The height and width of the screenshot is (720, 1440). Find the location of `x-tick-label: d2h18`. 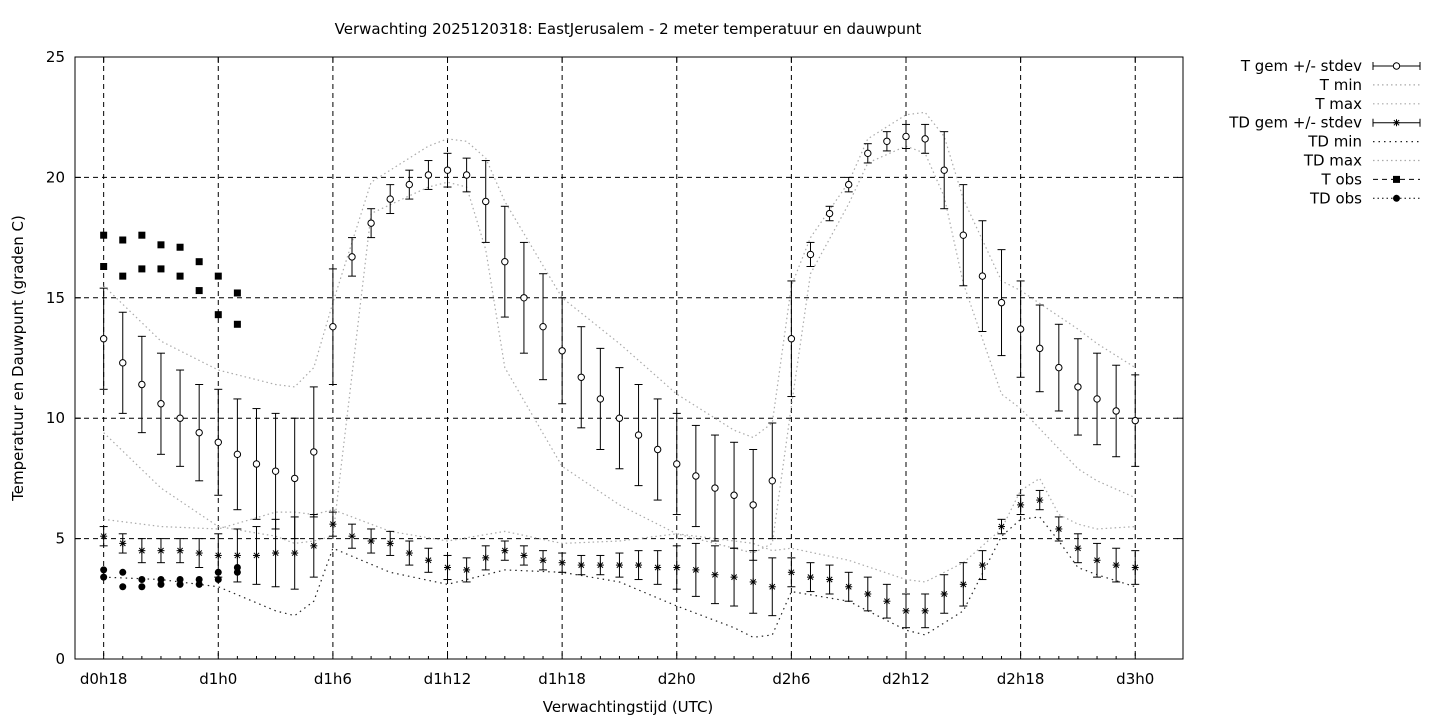

x-tick-label: d2h18 is located at coordinates (1021, 679).